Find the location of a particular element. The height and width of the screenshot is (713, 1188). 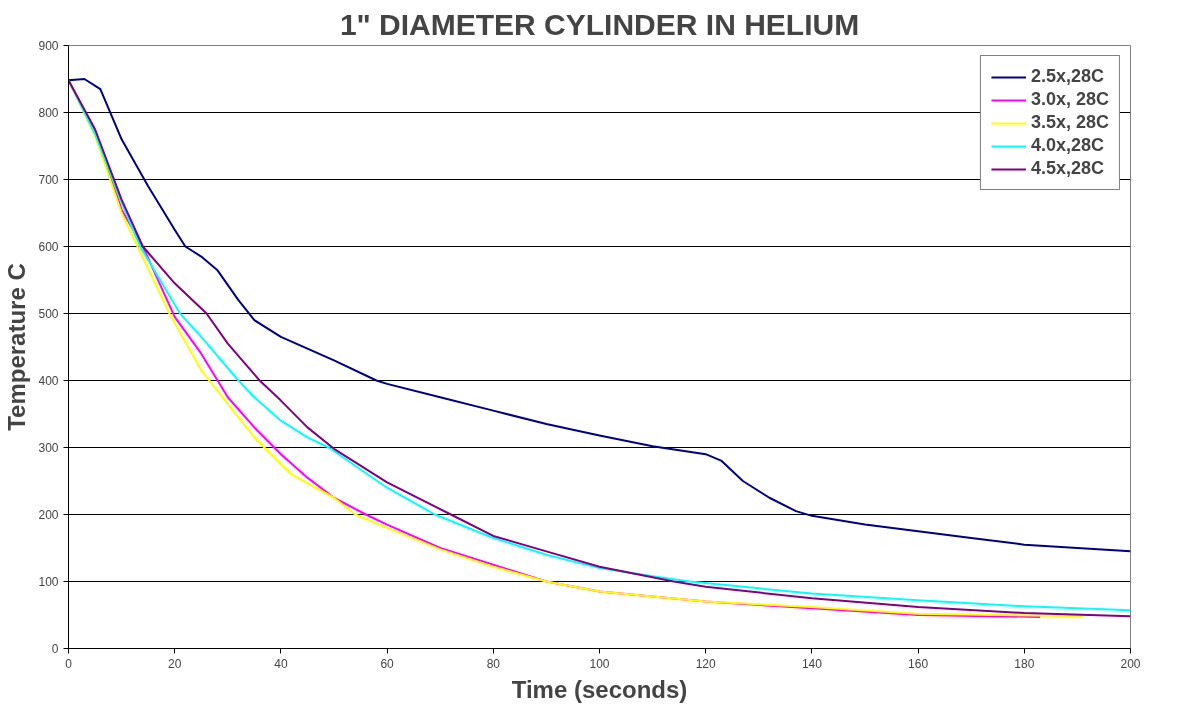

x-tick-label: 80 is located at coordinates (493, 663).